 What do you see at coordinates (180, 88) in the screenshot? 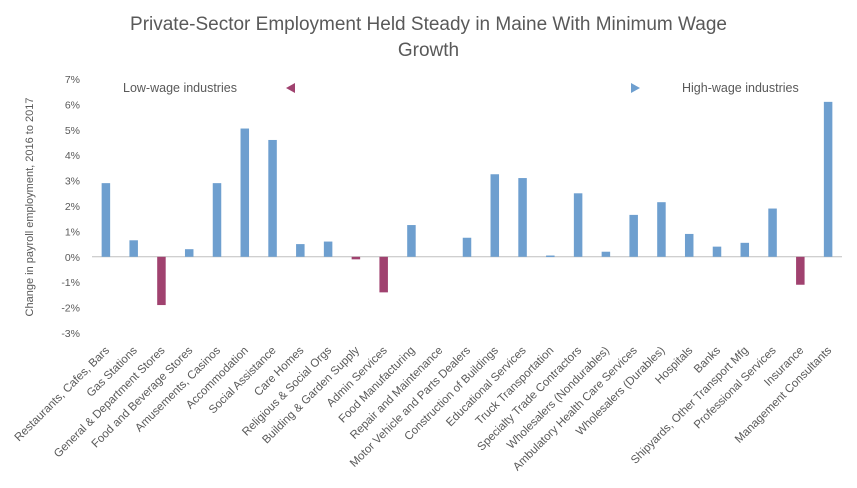
I see `low-wage-label: Low-wage industries` at bounding box center [180, 88].